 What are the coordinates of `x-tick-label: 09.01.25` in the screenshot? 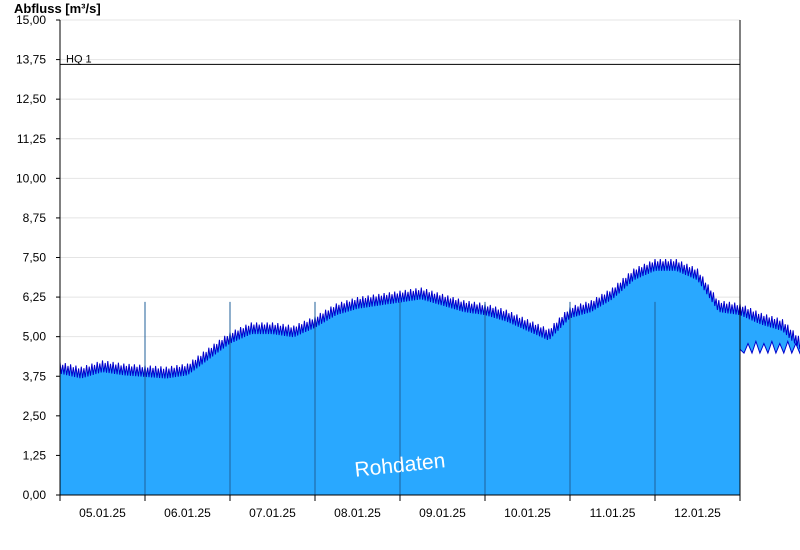 It's located at (442, 513).